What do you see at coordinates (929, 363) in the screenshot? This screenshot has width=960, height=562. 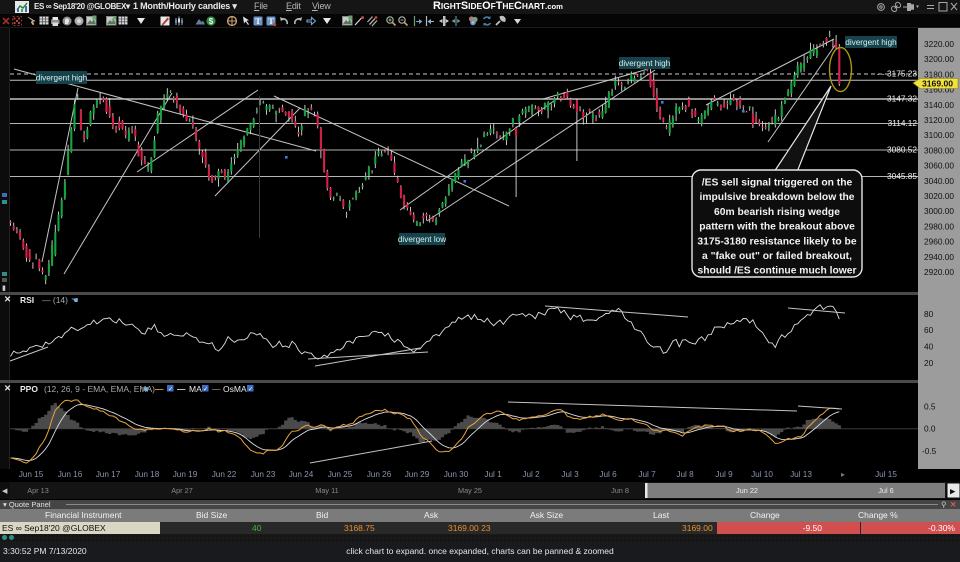 I see `svg-text: 20` at bounding box center [929, 363].